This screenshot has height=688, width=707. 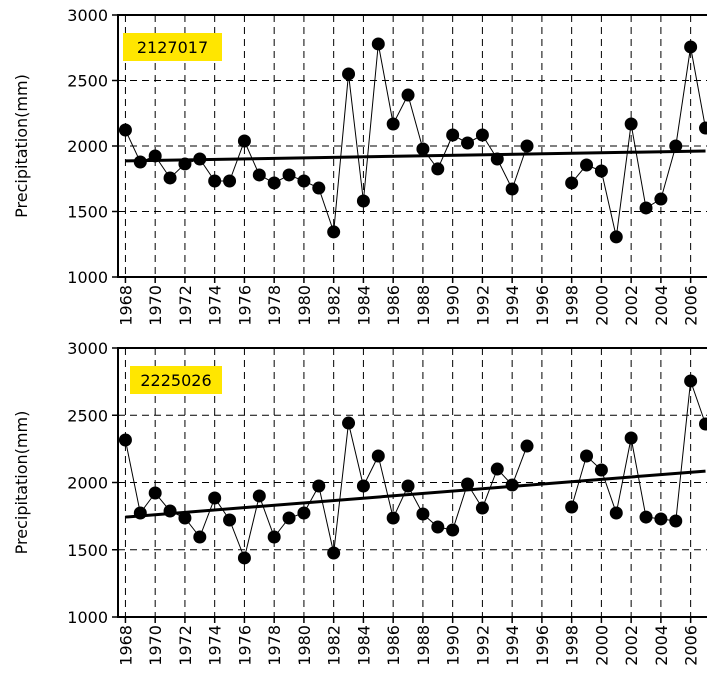 I want to click on x-tick-label: 1980, so click(x=304, y=305).